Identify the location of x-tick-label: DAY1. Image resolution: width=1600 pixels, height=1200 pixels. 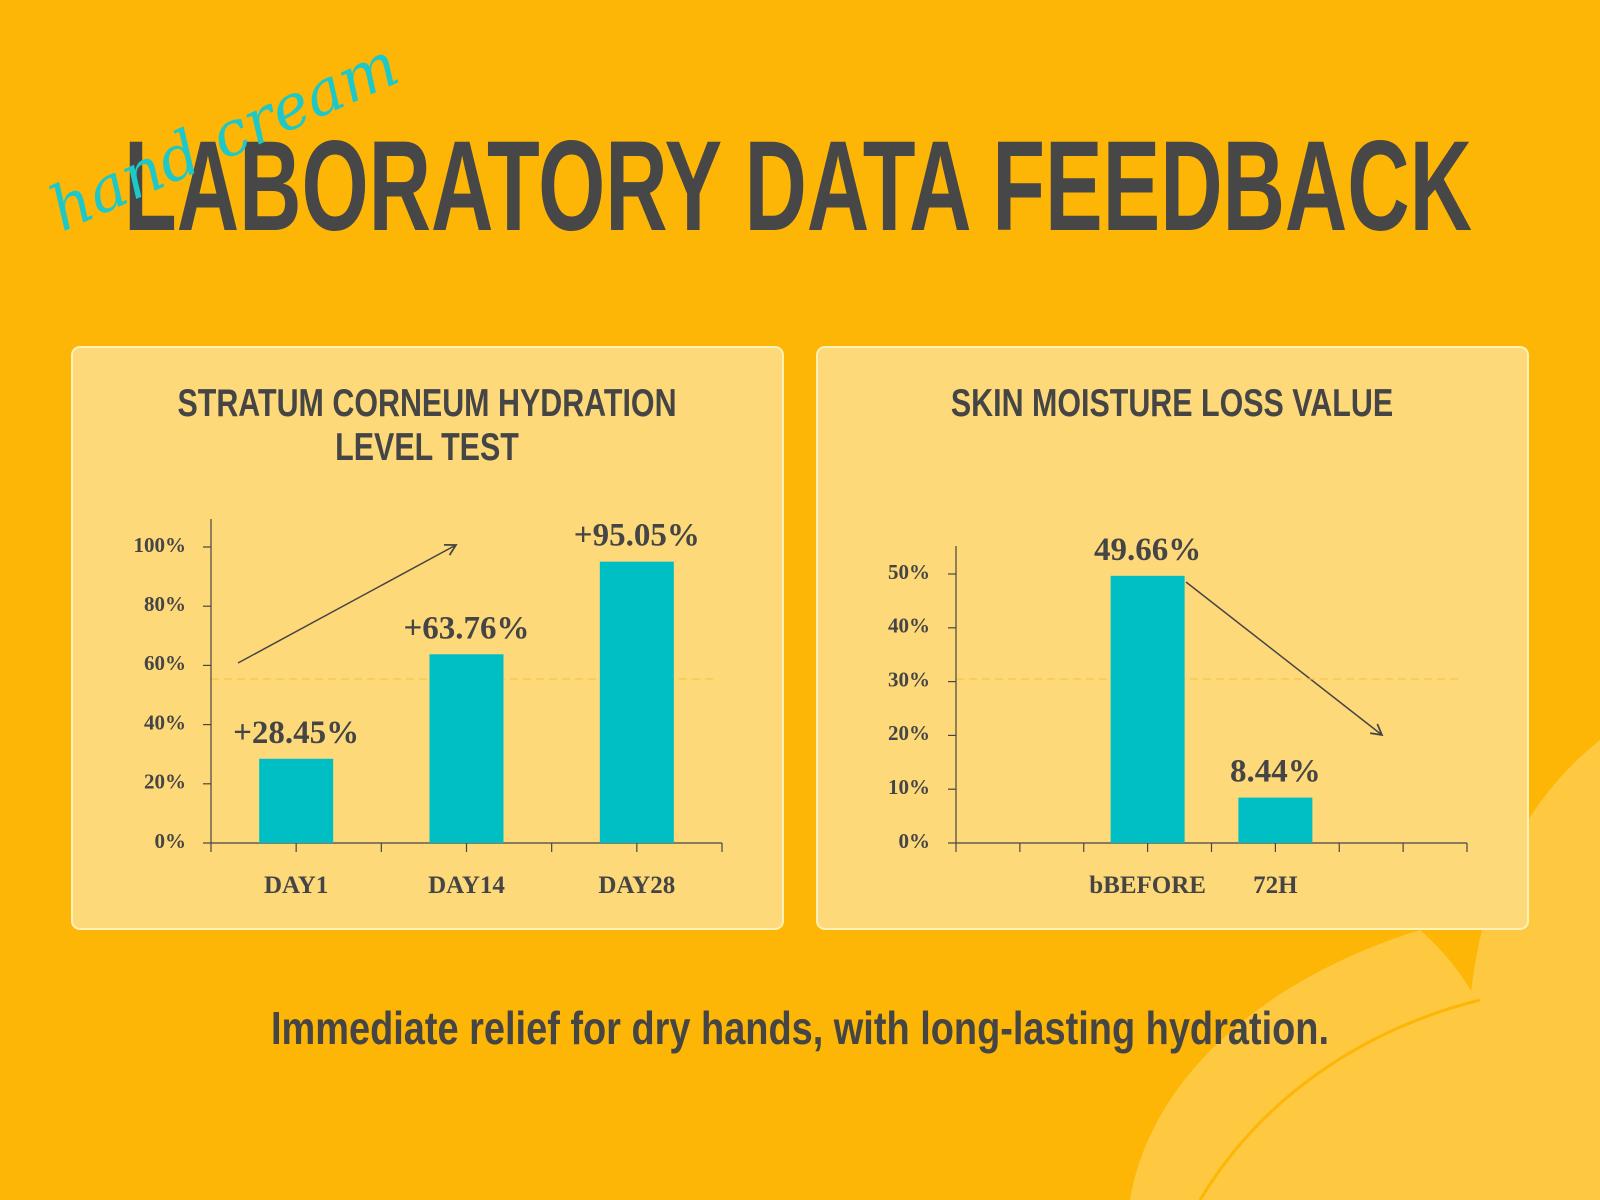
(296, 885).